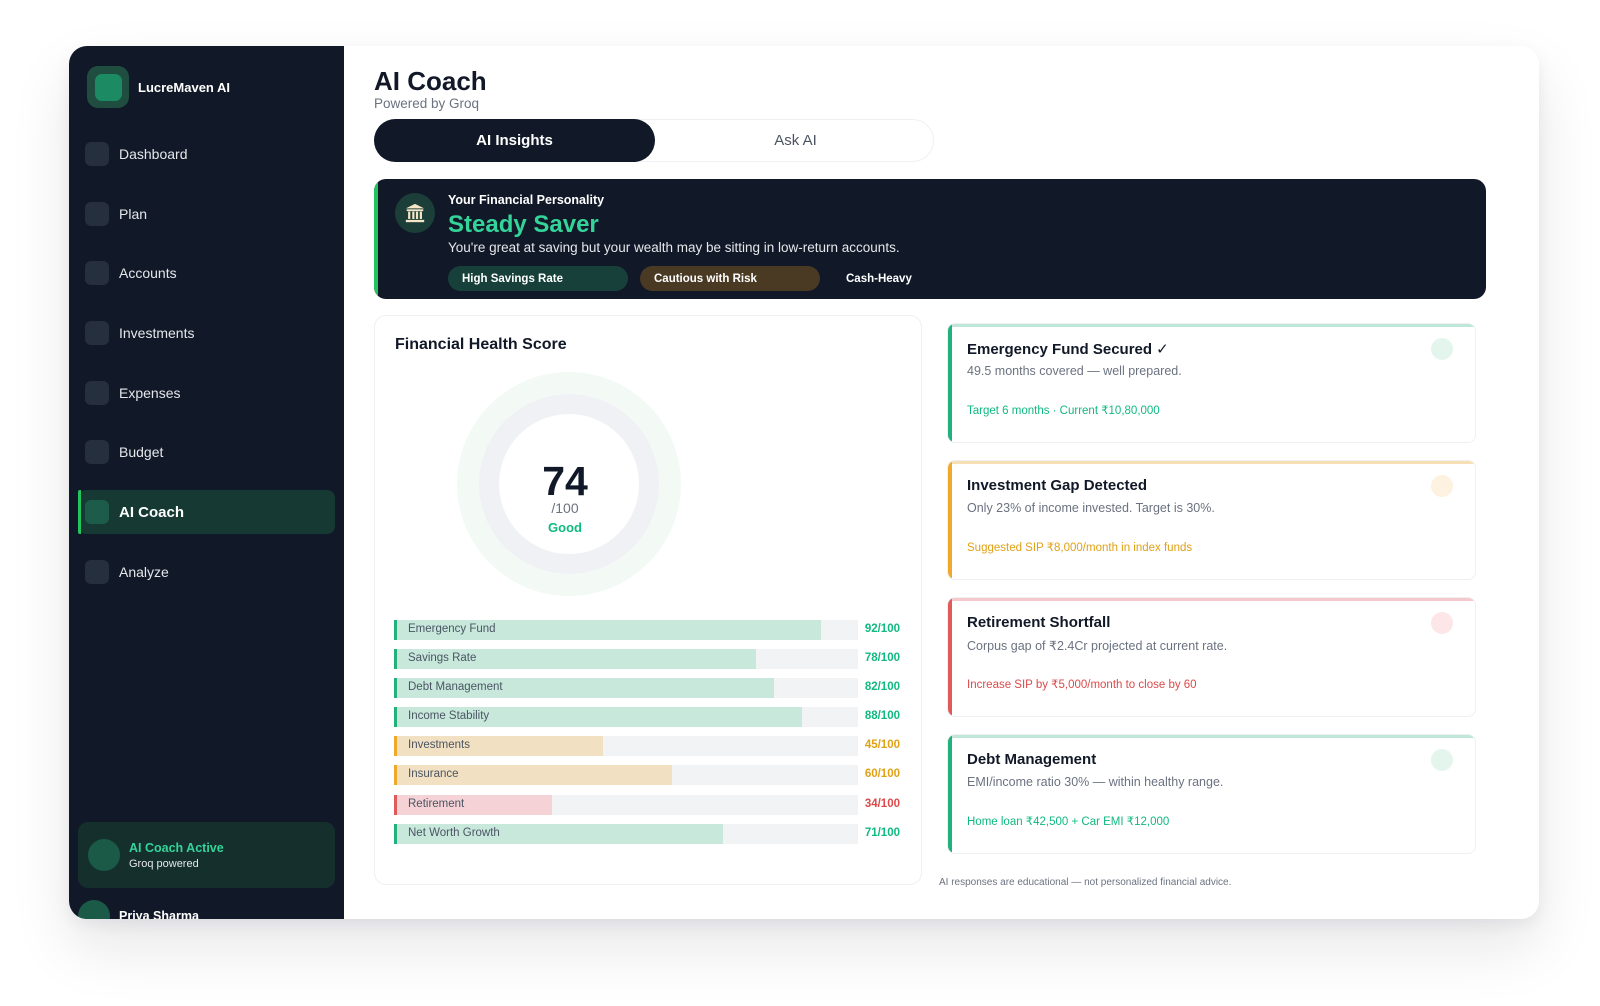 The image size is (1600, 1006). I want to click on health-metric-score: 45/100, so click(882, 745).